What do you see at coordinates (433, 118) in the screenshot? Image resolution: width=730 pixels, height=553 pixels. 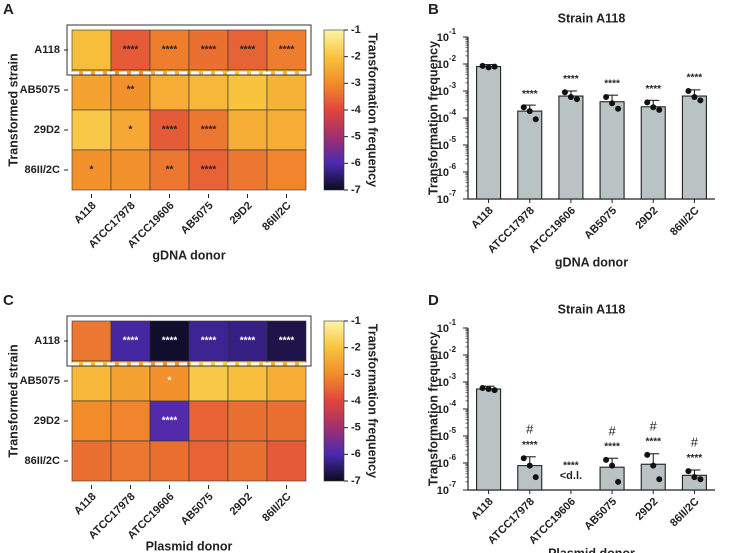 I see `y-axis-title: Transformation frequency` at bounding box center [433, 118].